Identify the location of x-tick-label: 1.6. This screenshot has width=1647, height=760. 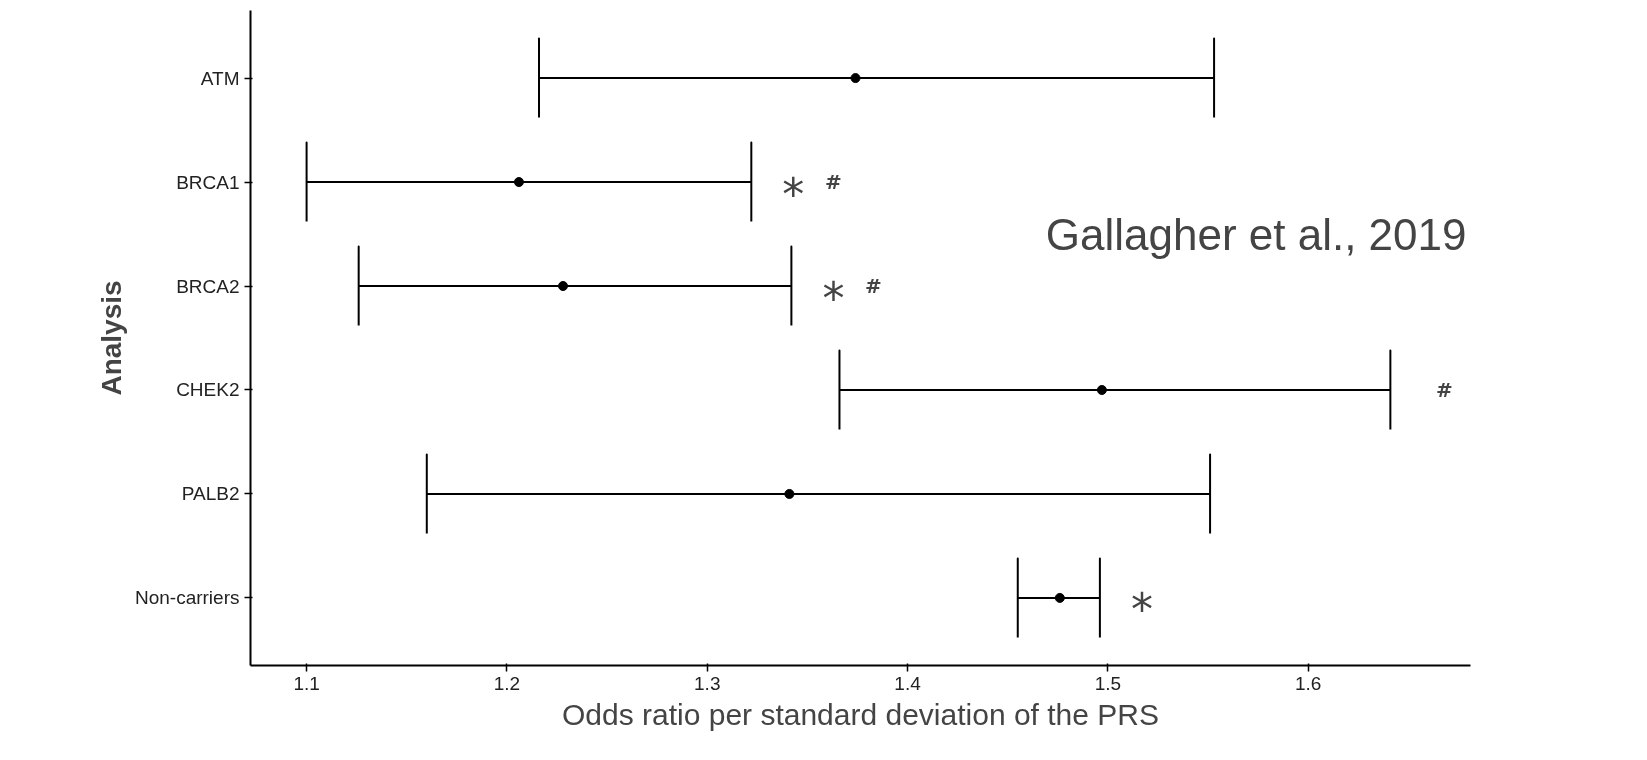
(1308, 683).